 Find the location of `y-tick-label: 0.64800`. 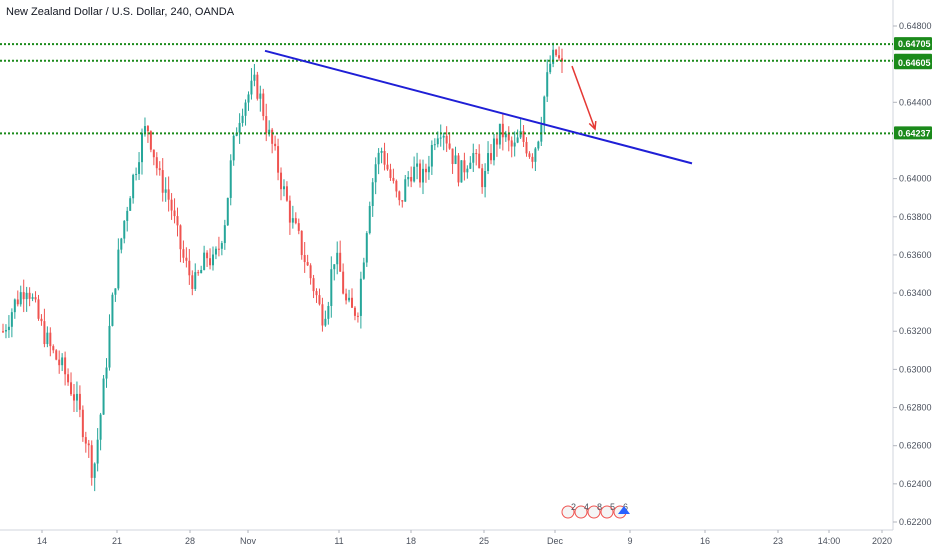

y-tick-label: 0.64800 is located at coordinates (915, 26).